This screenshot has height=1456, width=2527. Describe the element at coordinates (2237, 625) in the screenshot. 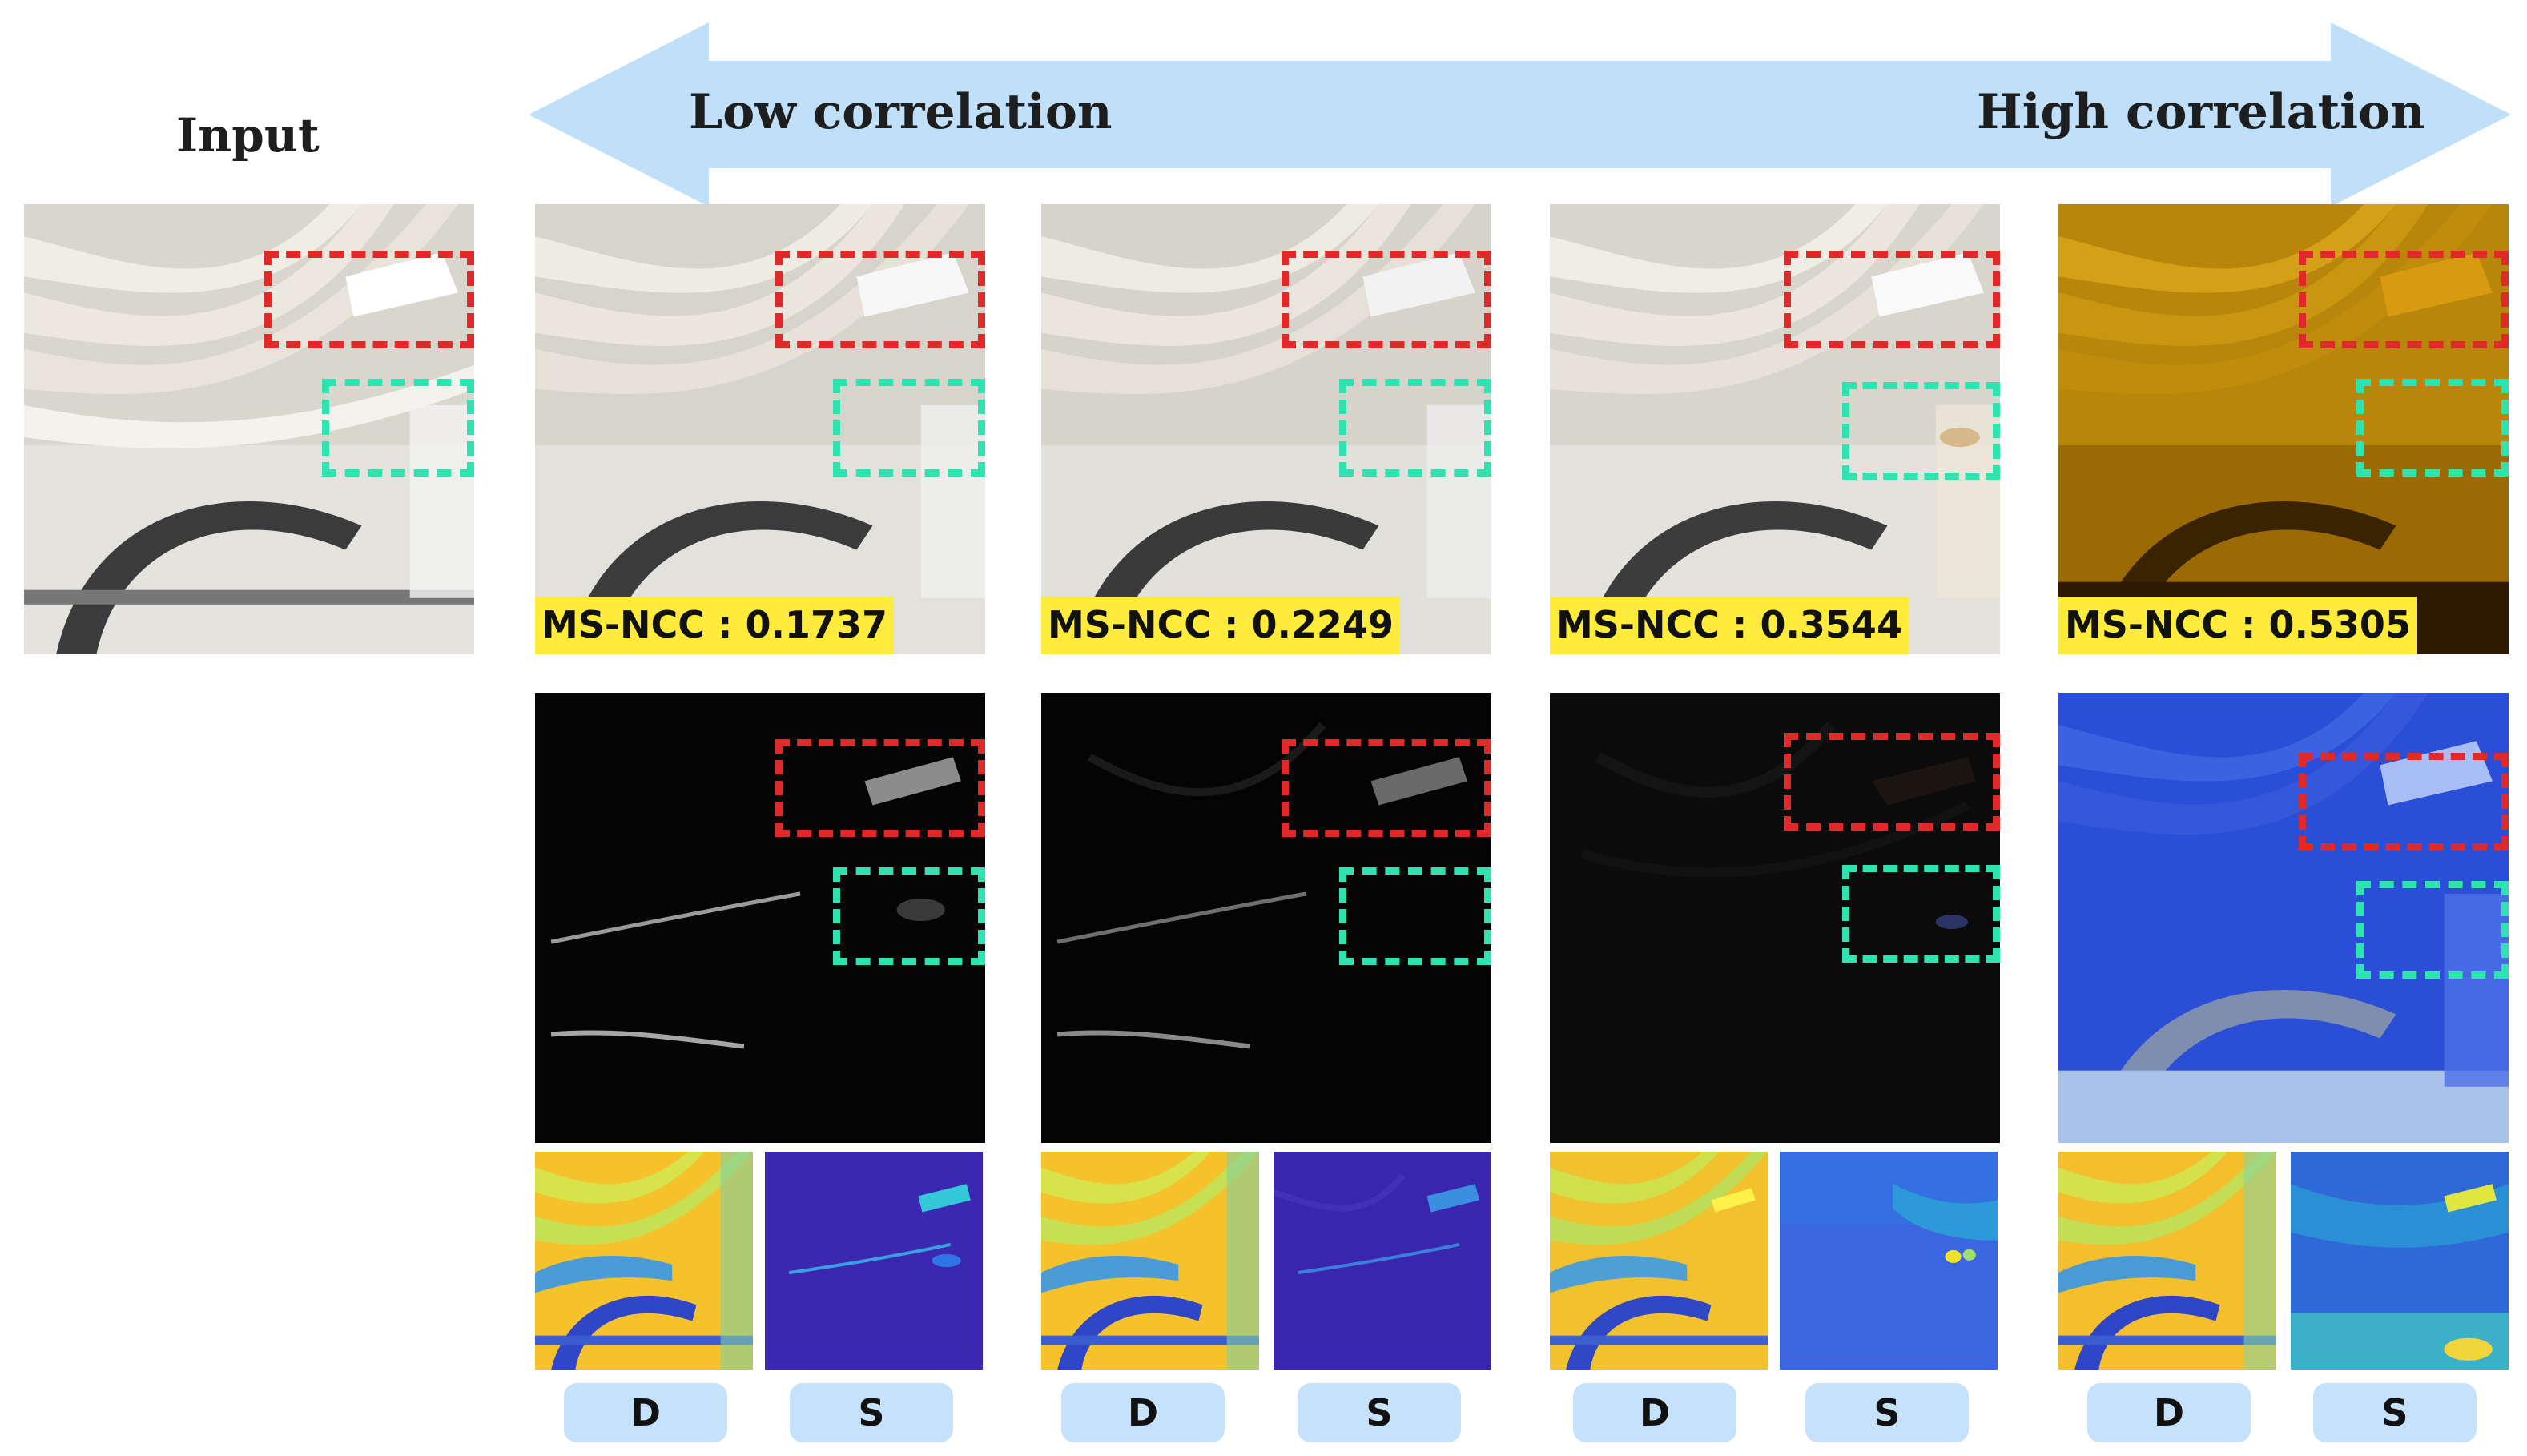

I see `ms-ncc-label: MS-NCC : 0.5305` at that location.